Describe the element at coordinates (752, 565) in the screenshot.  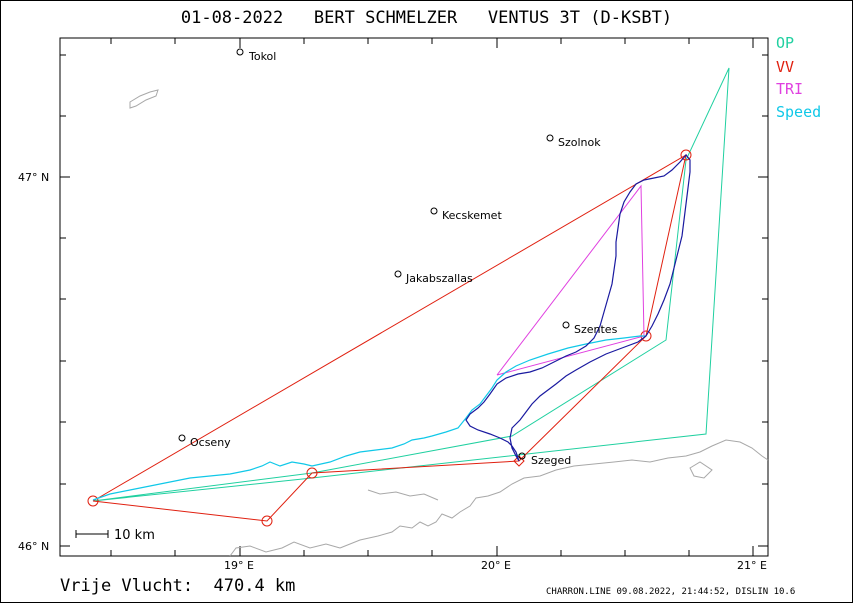
I see `lon-label-21: 21° E` at that location.